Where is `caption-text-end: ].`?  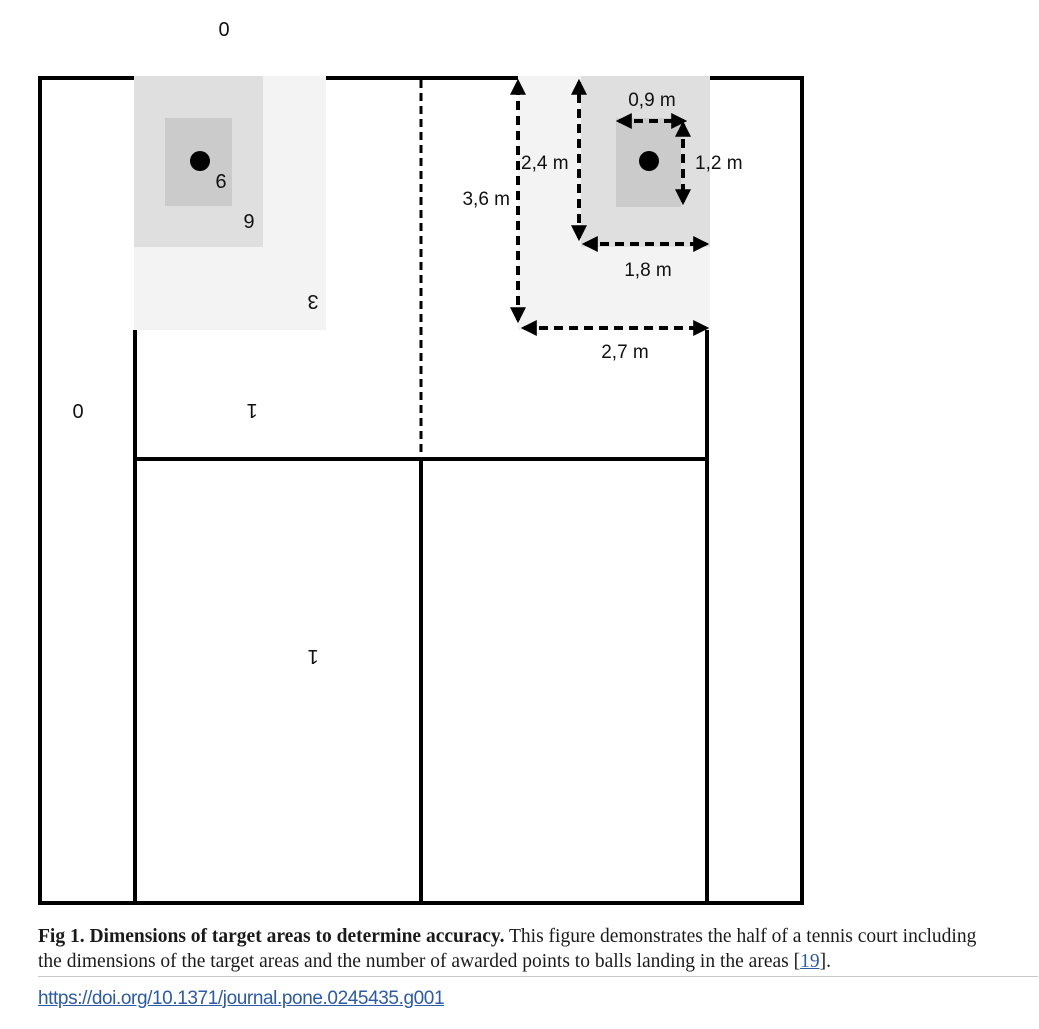
caption-text-end: ]. is located at coordinates (825, 961).